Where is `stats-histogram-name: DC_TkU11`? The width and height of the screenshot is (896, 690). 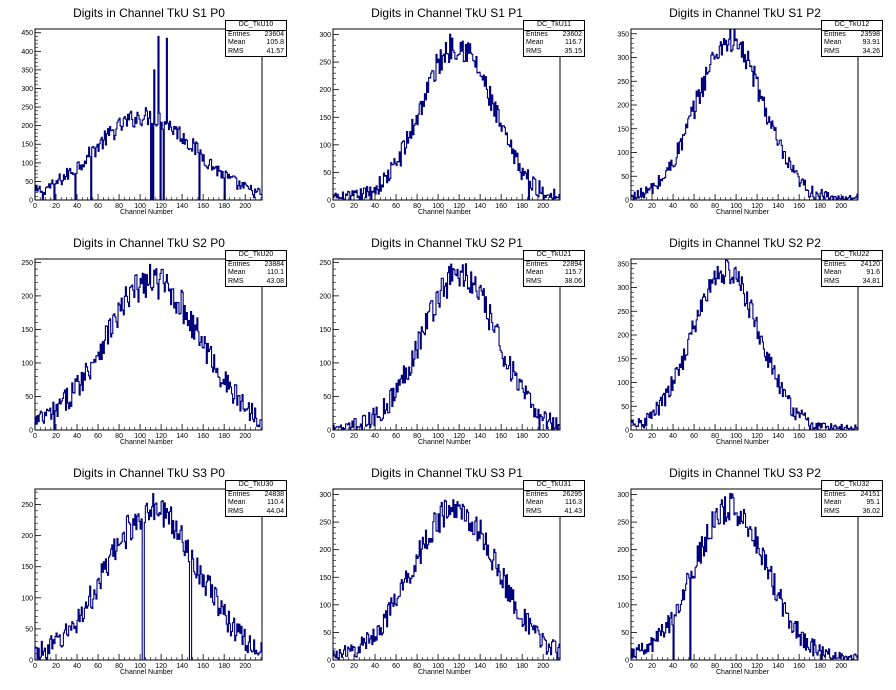 stats-histogram-name: DC_TkU11 is located at coordinates (554, 26).